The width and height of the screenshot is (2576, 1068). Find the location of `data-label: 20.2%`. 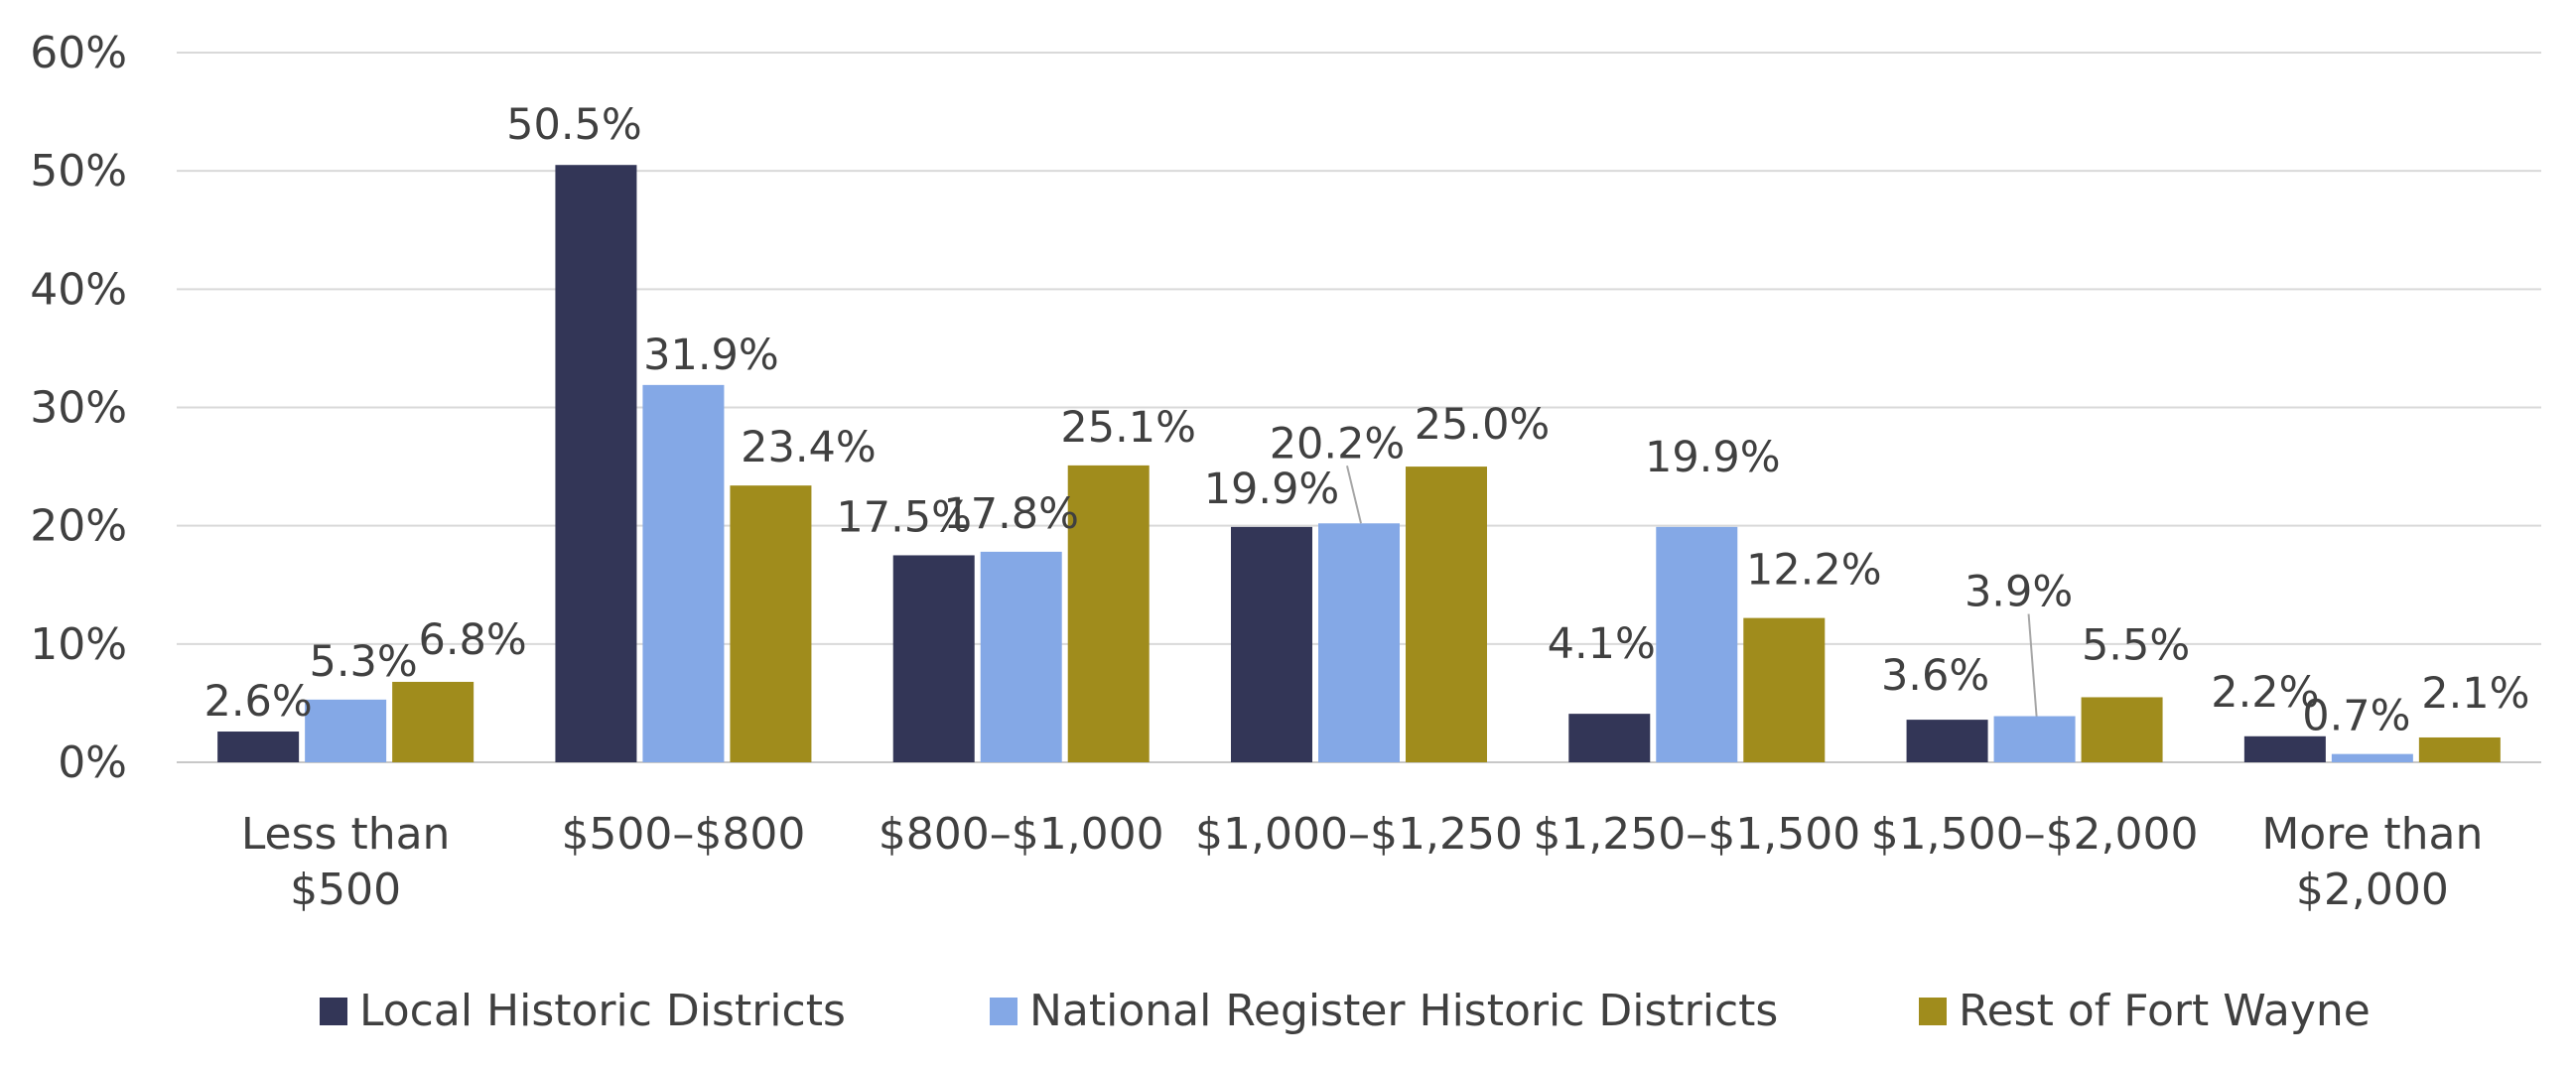

data-label: 20.2% is located at coordinates (1338, 443).